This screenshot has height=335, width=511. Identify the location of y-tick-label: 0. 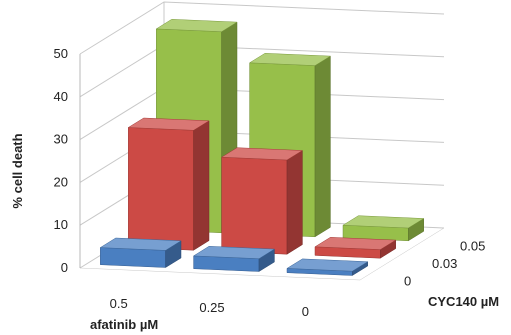
(64, 267).